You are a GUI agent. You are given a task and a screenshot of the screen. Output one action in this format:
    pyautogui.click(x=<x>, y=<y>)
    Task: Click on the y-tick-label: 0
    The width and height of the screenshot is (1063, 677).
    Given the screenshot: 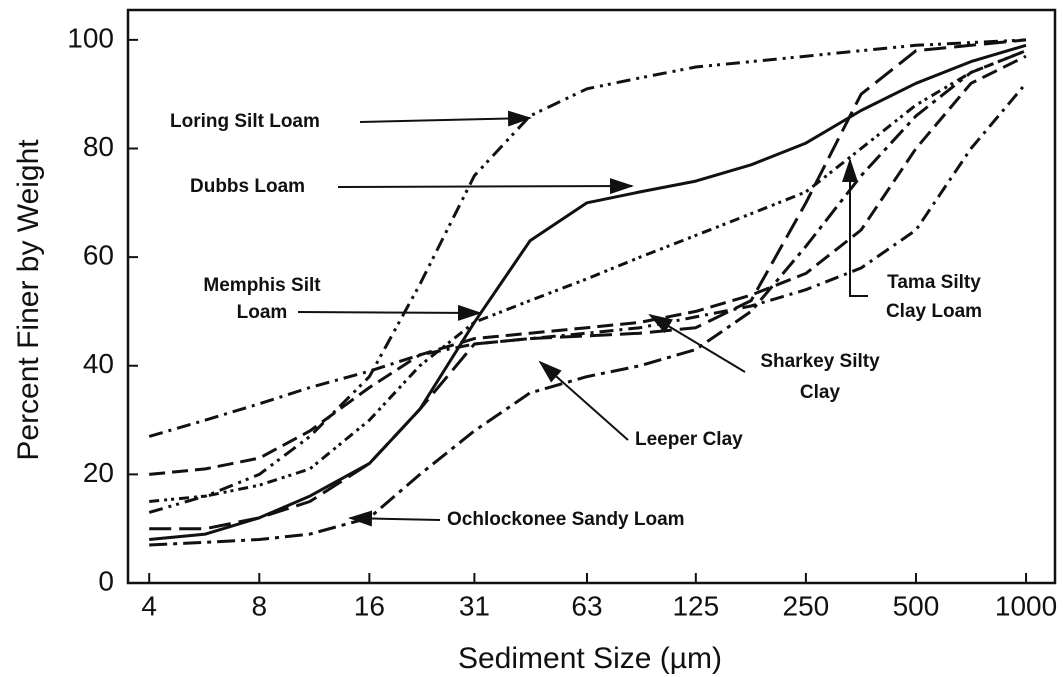 What is the action you would take?
    pyautogui.click(x=106, y=580)
    